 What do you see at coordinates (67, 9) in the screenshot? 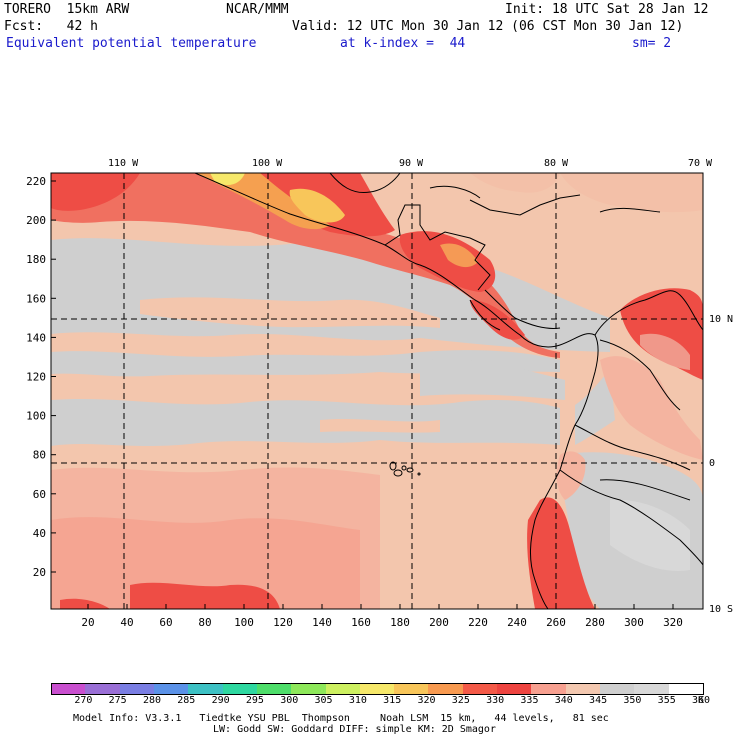
I see `model-name: TORERO 15km ARW` at bounding box center [67, 9].